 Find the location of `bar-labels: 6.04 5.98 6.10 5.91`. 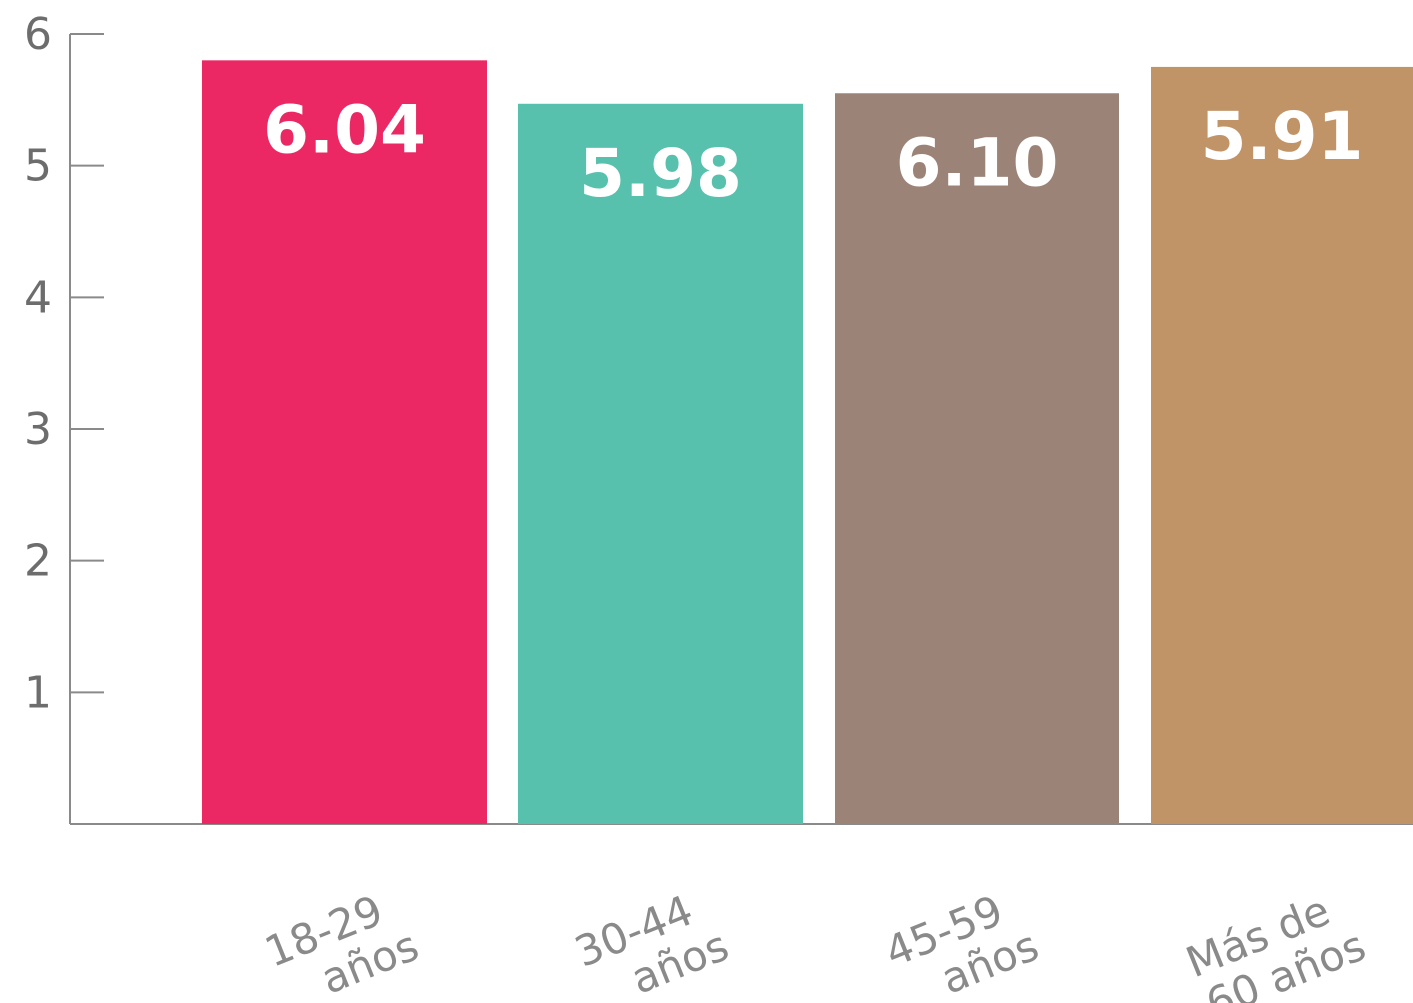

bar-labels: 6.04 5.98 6.10 5.91 is located at coordinates (813, 151).